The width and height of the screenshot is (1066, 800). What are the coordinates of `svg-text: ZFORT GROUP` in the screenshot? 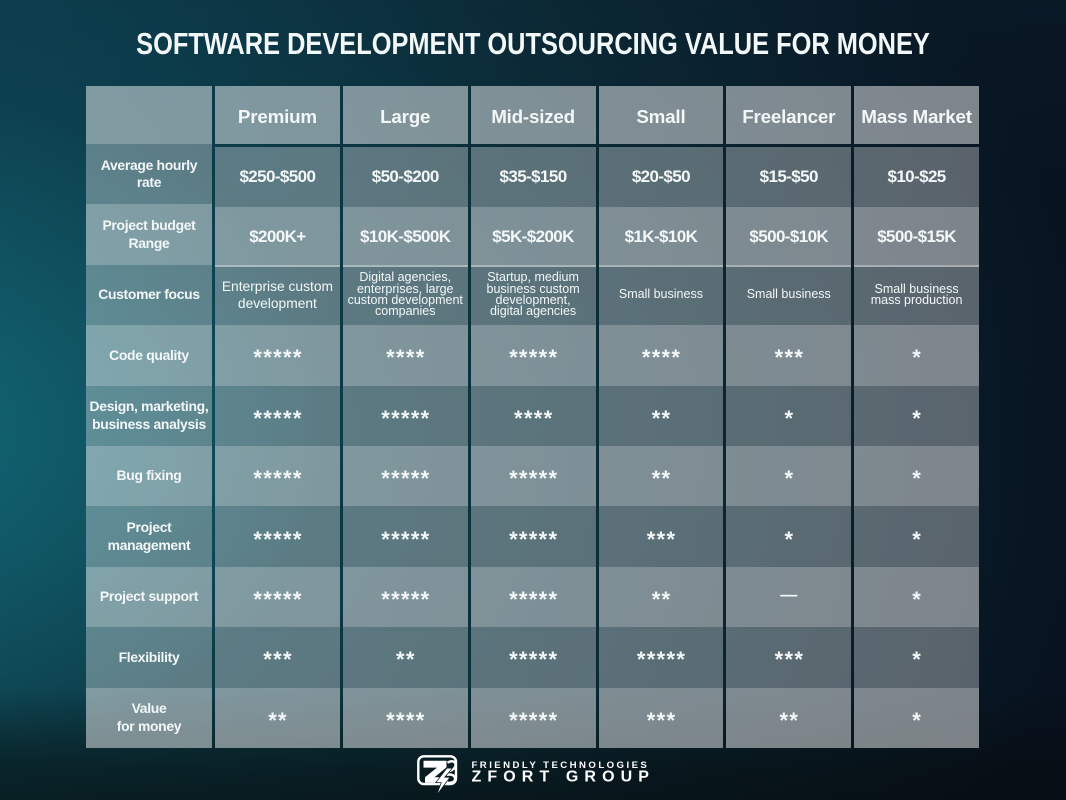 It's located at (564, 777).